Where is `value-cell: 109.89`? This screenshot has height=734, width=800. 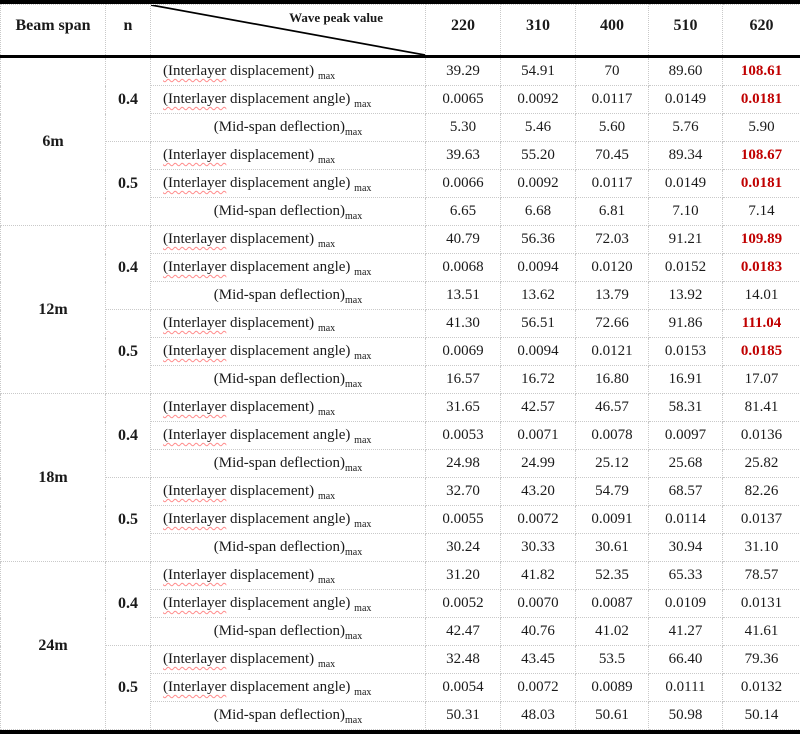 value-cell: 109.89 is located at coordinates (761, 240).